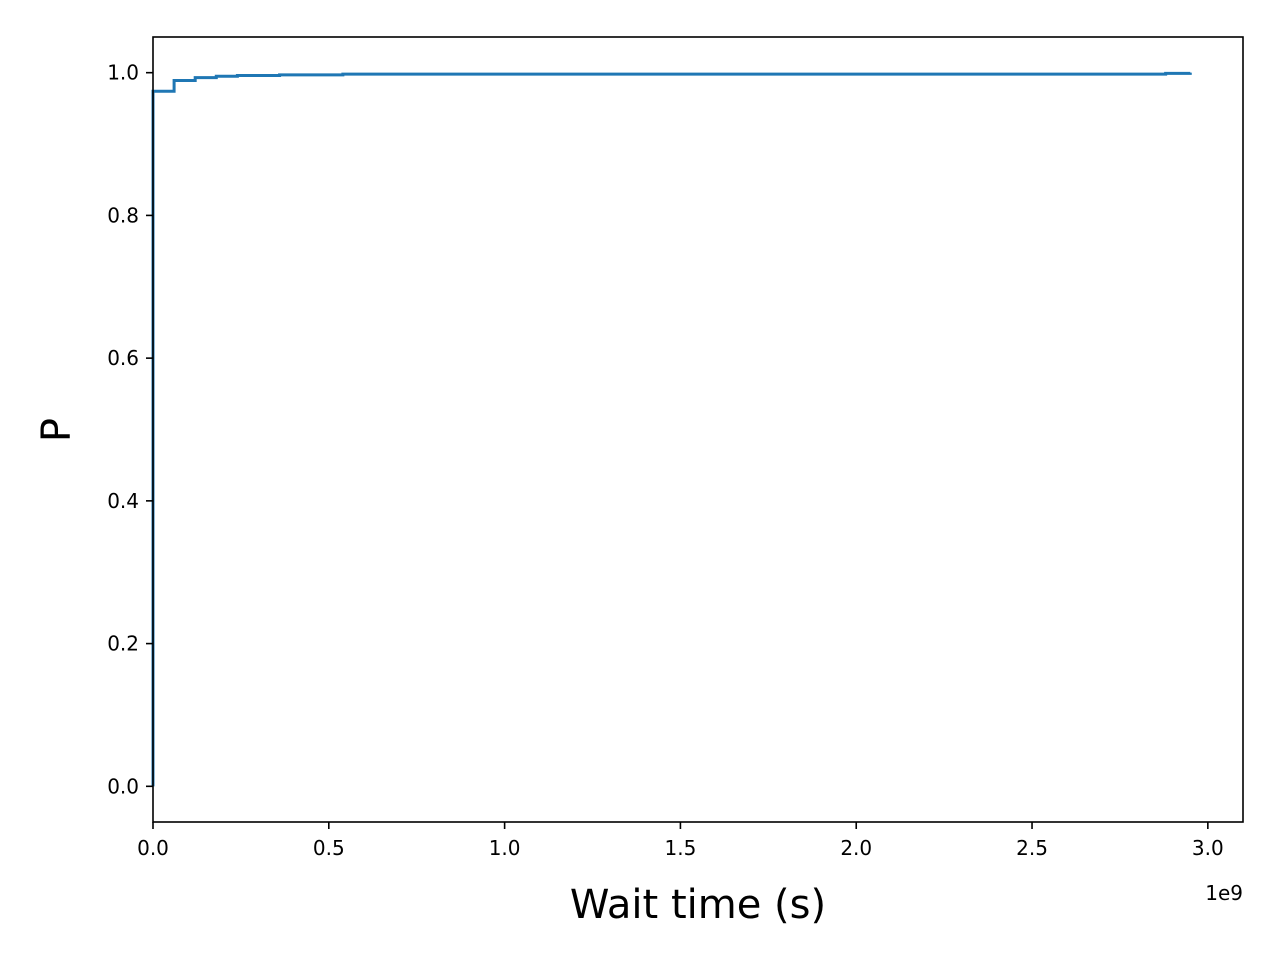 This screenshot has height=960, width=1280. Describe the element at coordinates (130, 429) in the screenshot. I see `y-axis-ticks: 0.0 0.2 0.4 0.6 0.8 1.0` at that location.